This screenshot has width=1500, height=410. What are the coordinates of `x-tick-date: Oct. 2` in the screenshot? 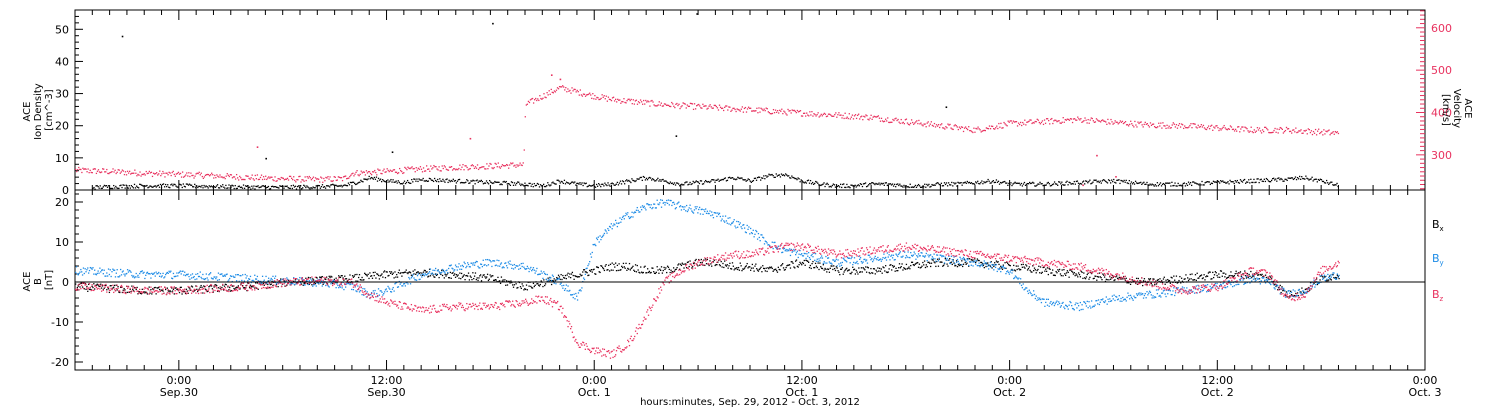 It's located at (1009, 392).